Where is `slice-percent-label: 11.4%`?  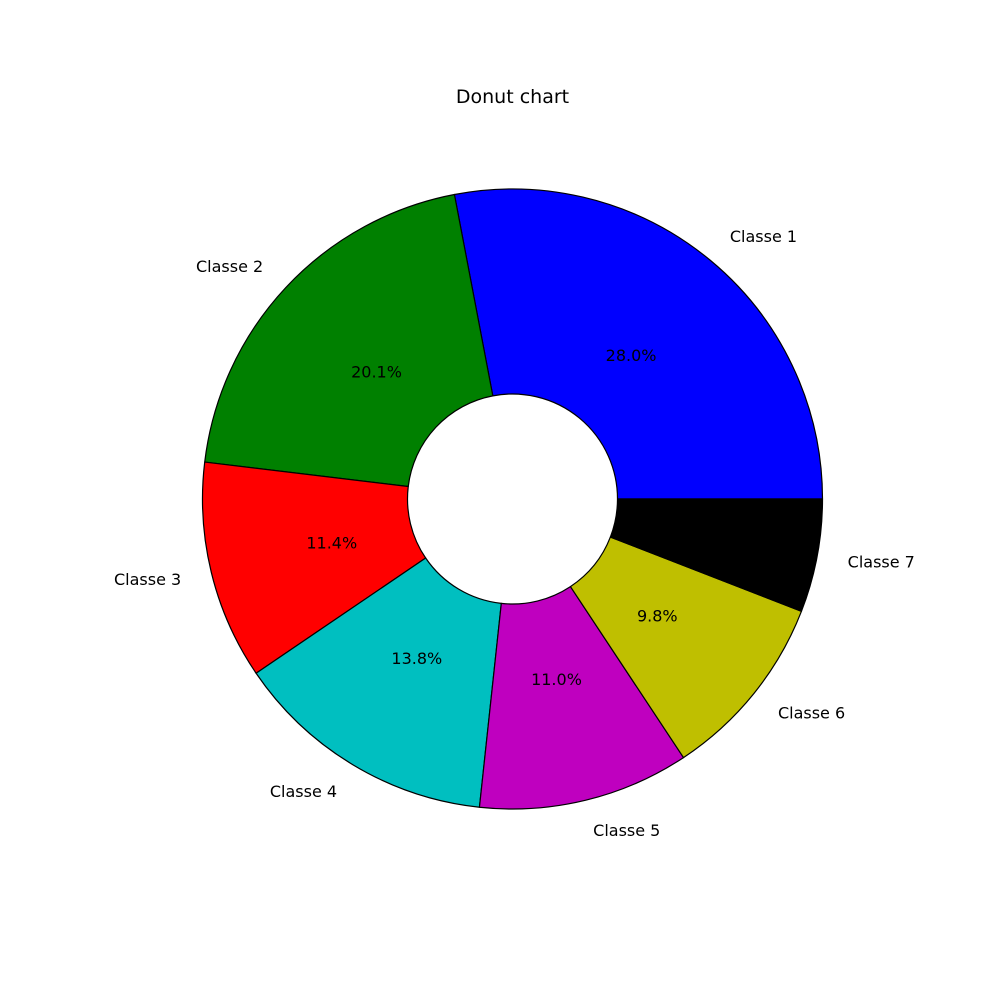
slice-percent-label: 11.4% is located at coordinates (331, 542).